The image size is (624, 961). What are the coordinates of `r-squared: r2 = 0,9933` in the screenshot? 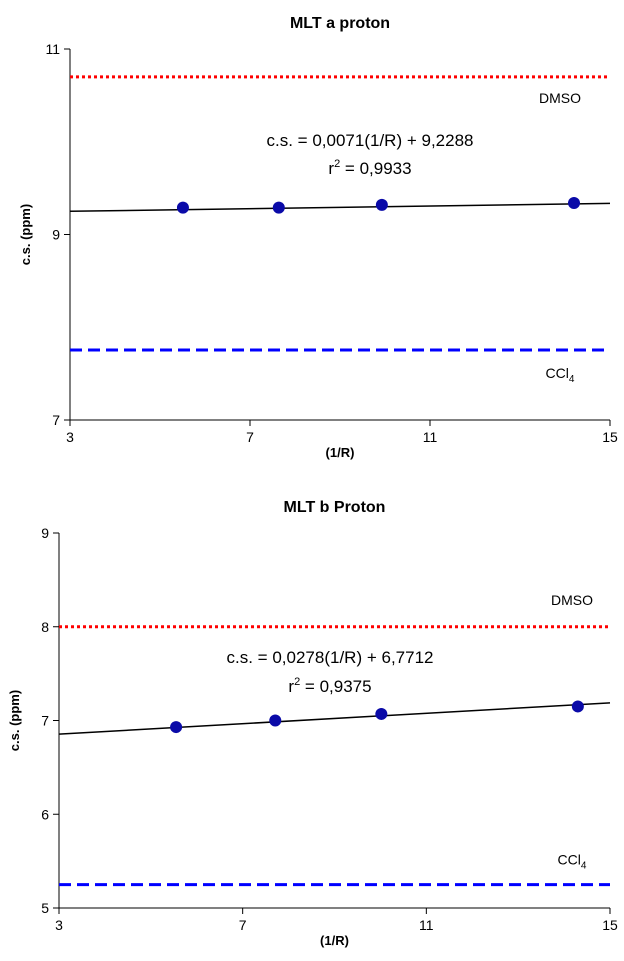 It's located at (369, 168).